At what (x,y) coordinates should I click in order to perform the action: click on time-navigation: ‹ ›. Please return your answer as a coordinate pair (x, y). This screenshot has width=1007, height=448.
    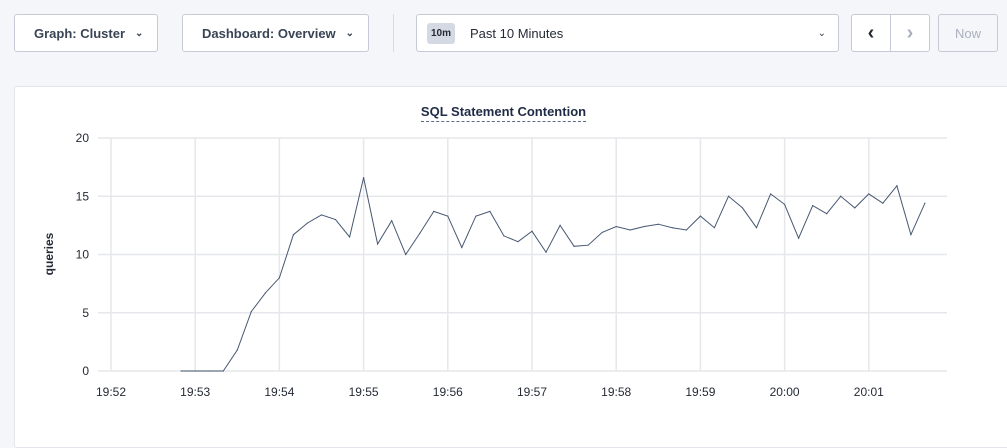
    Looking at the image, I should click on (890, 33).